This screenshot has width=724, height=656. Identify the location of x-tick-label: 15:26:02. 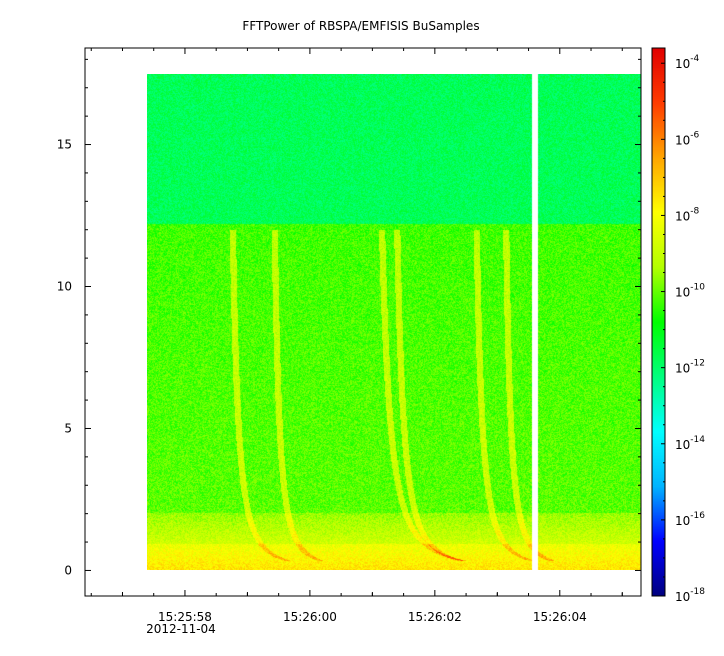
(435, 617).